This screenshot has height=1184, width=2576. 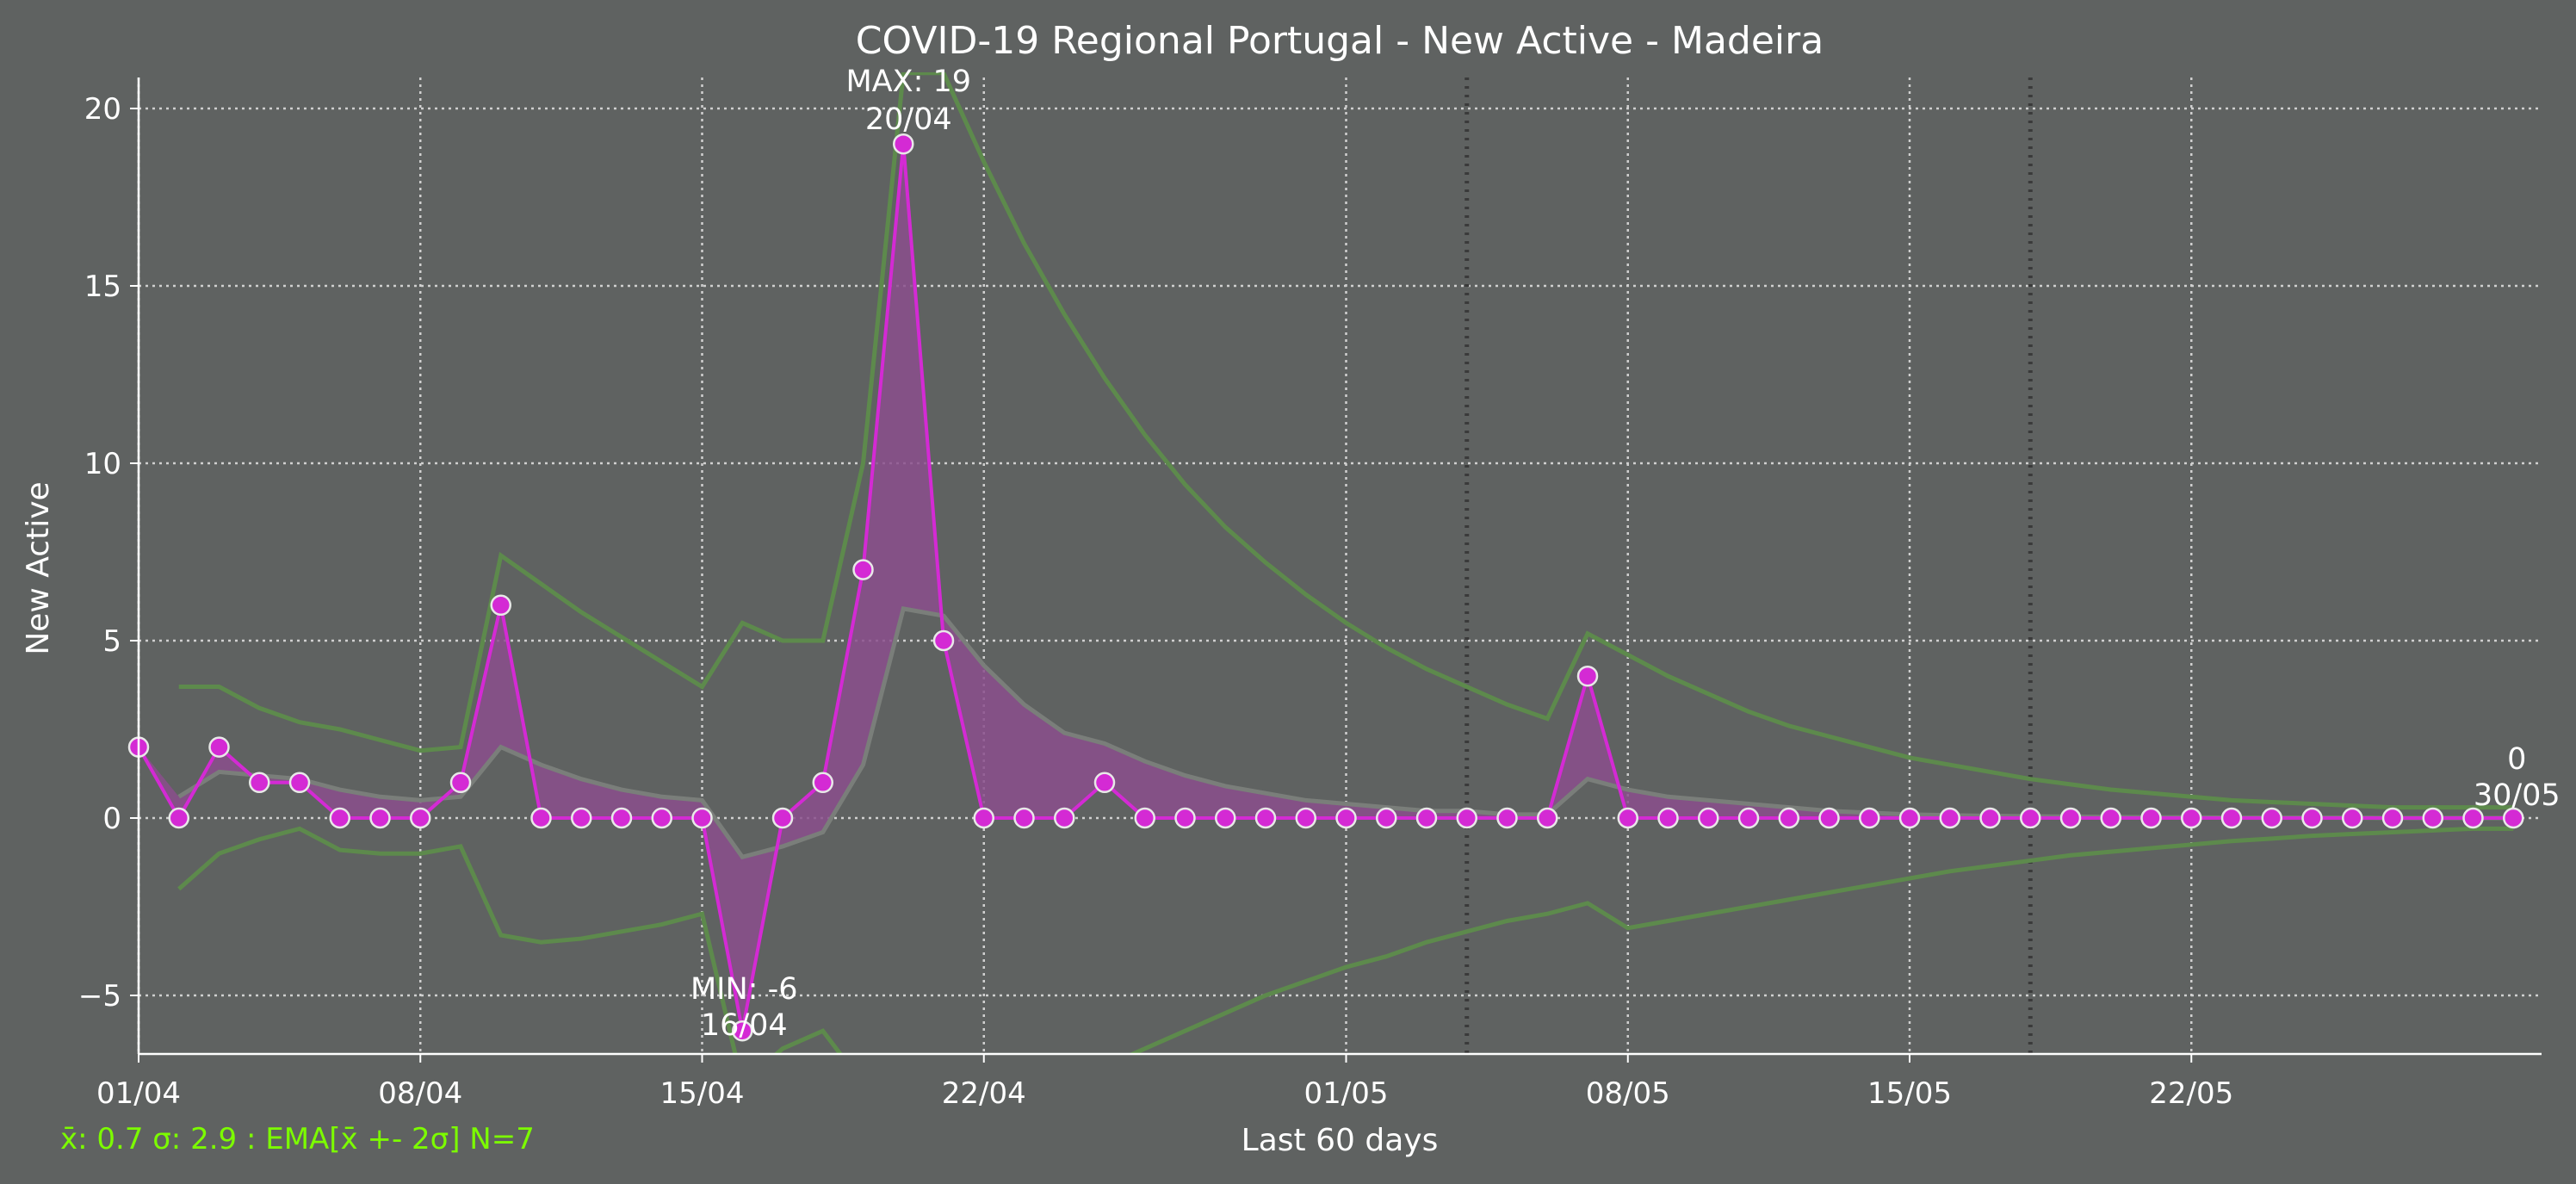 I want to click on y-tick-label: 10, so click(x=102, y=464).